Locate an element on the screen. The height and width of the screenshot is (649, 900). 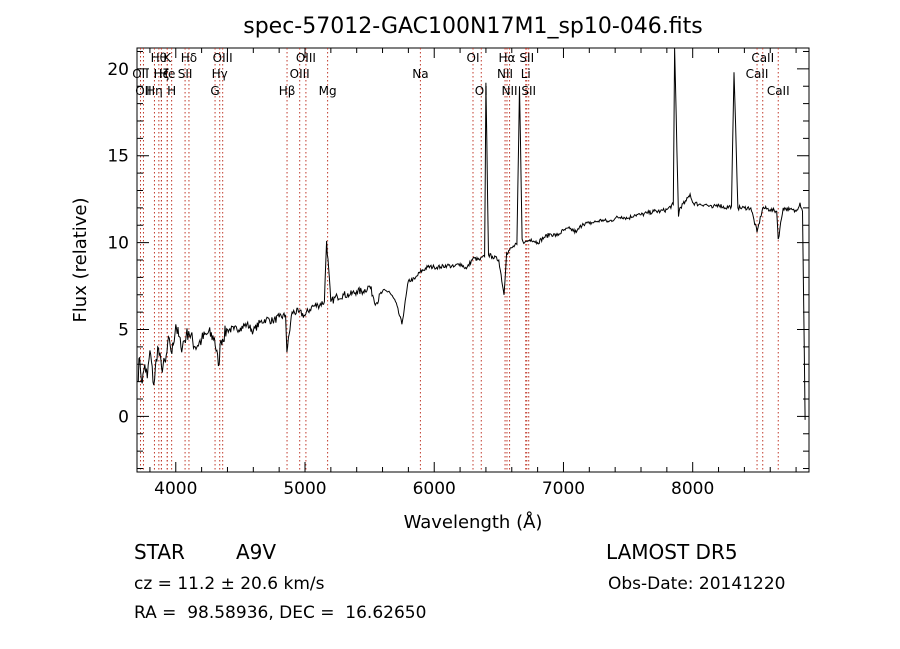
line-marker-label: Hγ is located at coordinates (220, 74).